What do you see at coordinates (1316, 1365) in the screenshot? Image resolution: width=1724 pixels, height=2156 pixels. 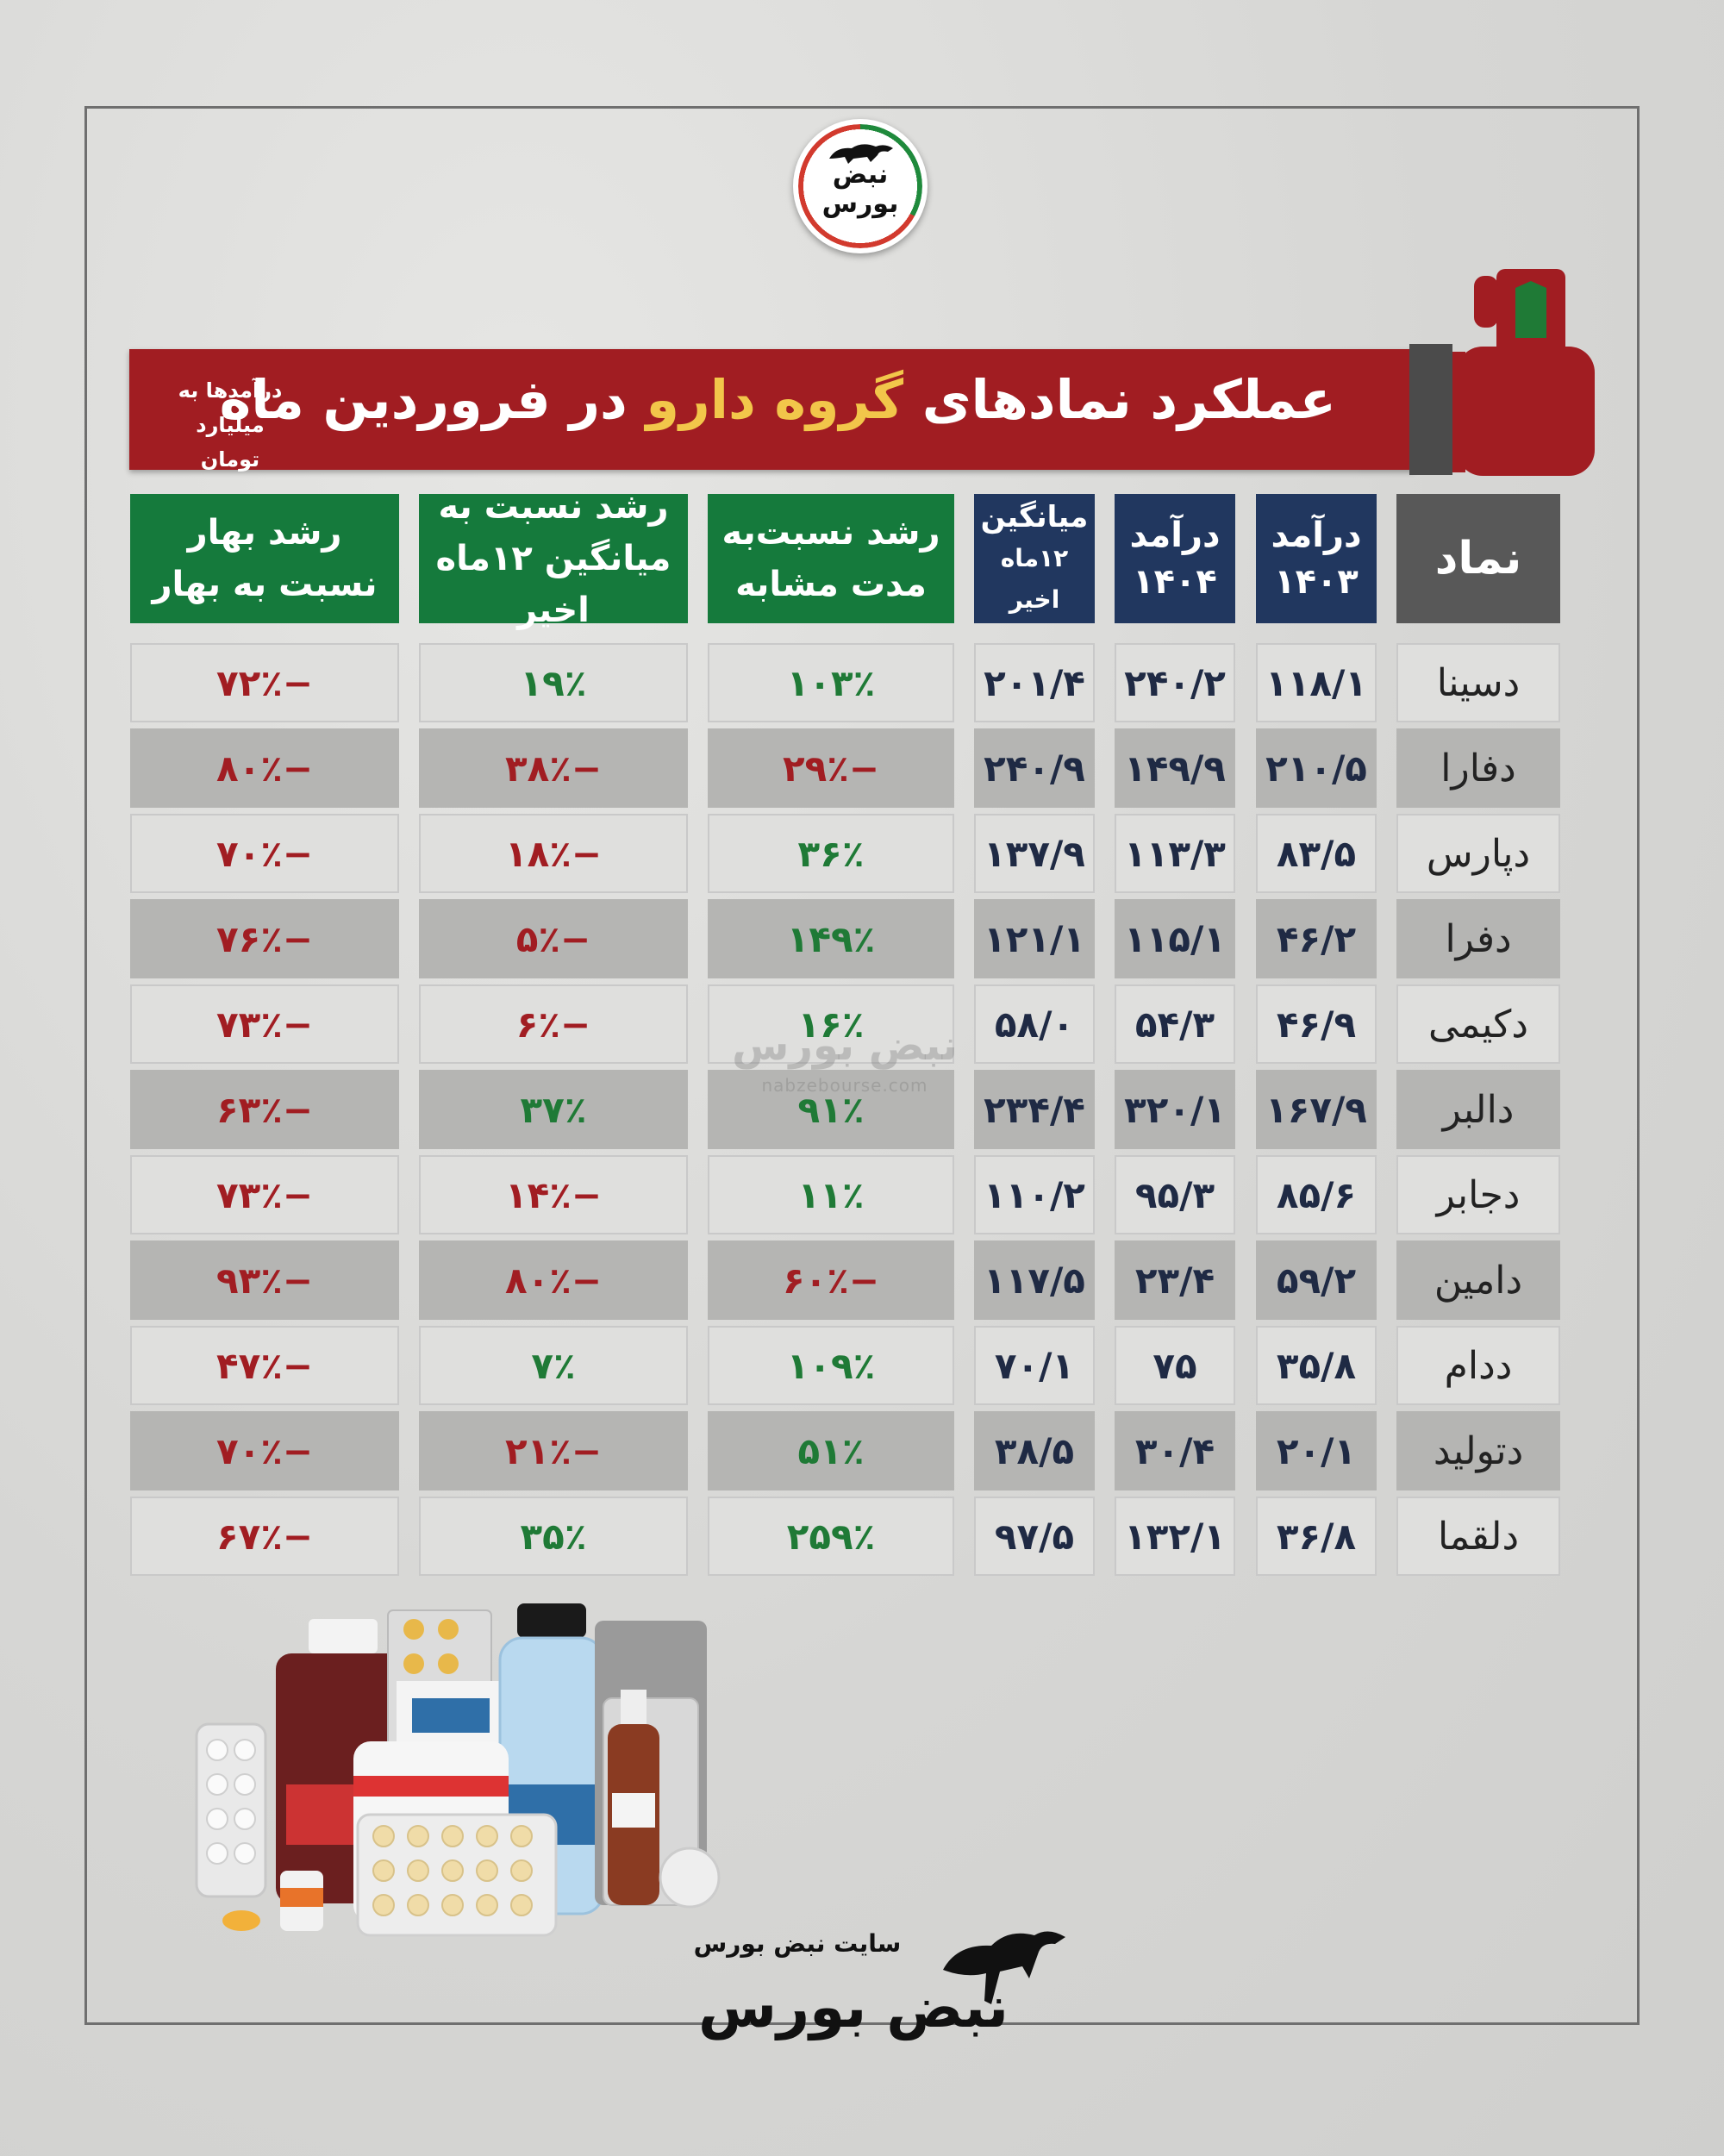 I see `cell-revenue-1403: ۳۵/۸` at bounding box center [1316, 1365].